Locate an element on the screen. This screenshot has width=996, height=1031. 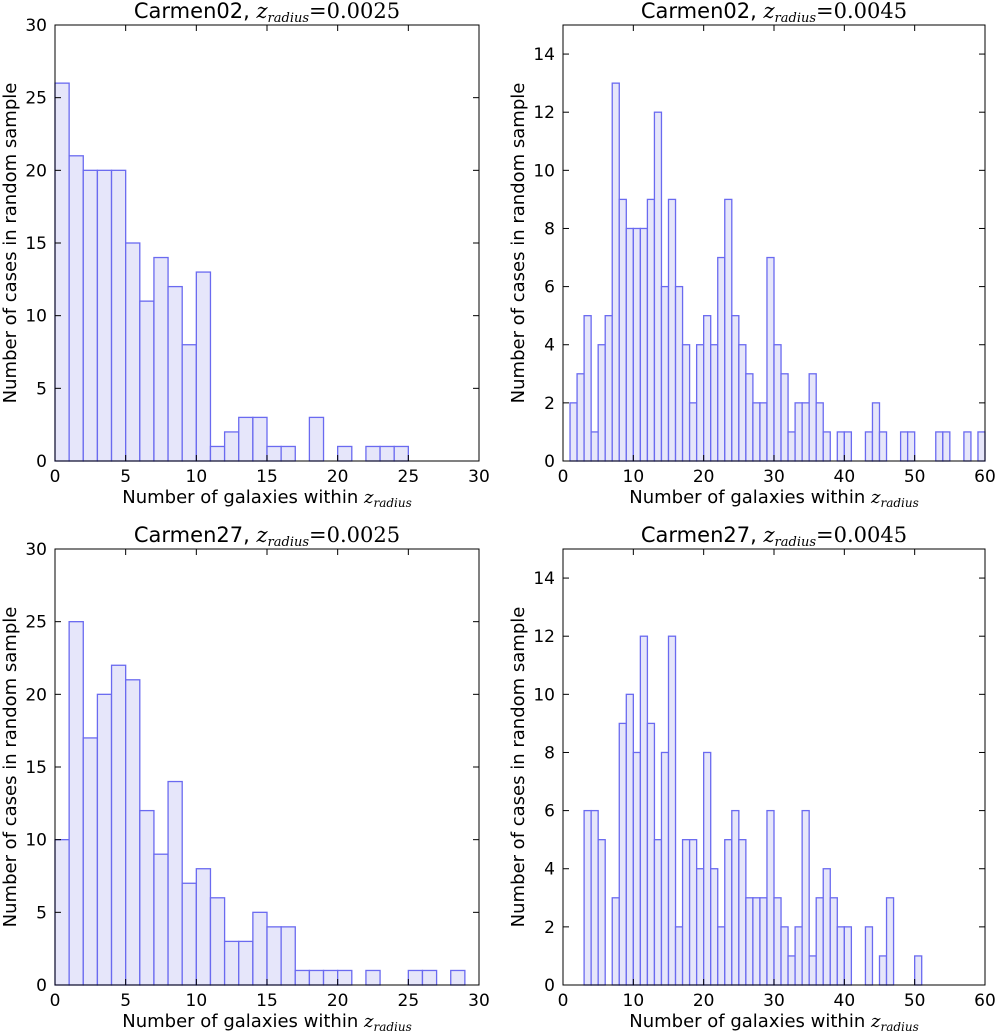
x-axis-label: Number of galaxies within zradius is located at coordinates (774, 498).